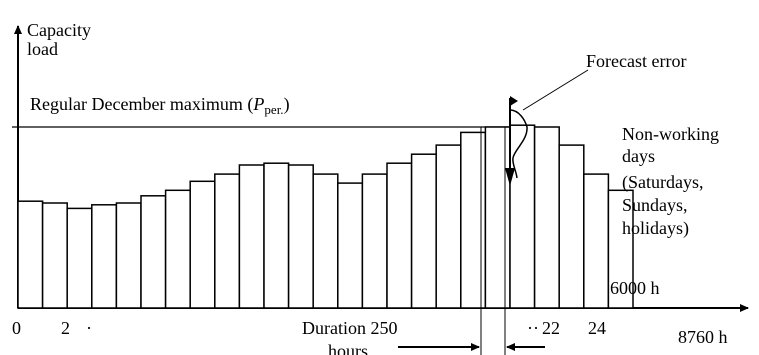 This screenshot has height=355, width=759. What do you see at coordinates (59, 30) in the screenshot?
I see `y-axis-label-line1: Capacity` at bounding box center [59, 30].